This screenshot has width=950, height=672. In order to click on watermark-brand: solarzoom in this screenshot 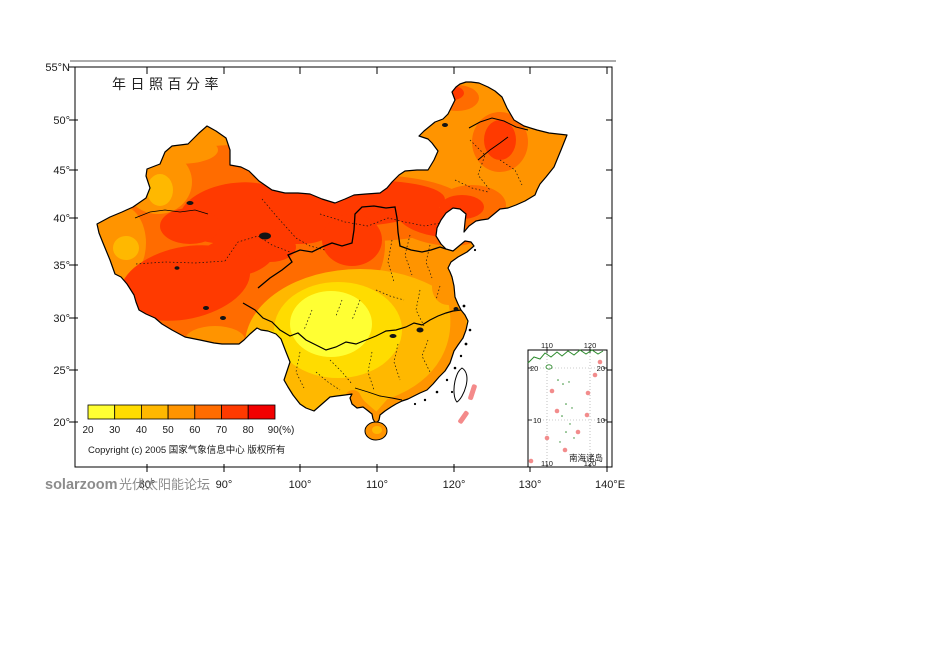, I will do `click(81, 485)`.